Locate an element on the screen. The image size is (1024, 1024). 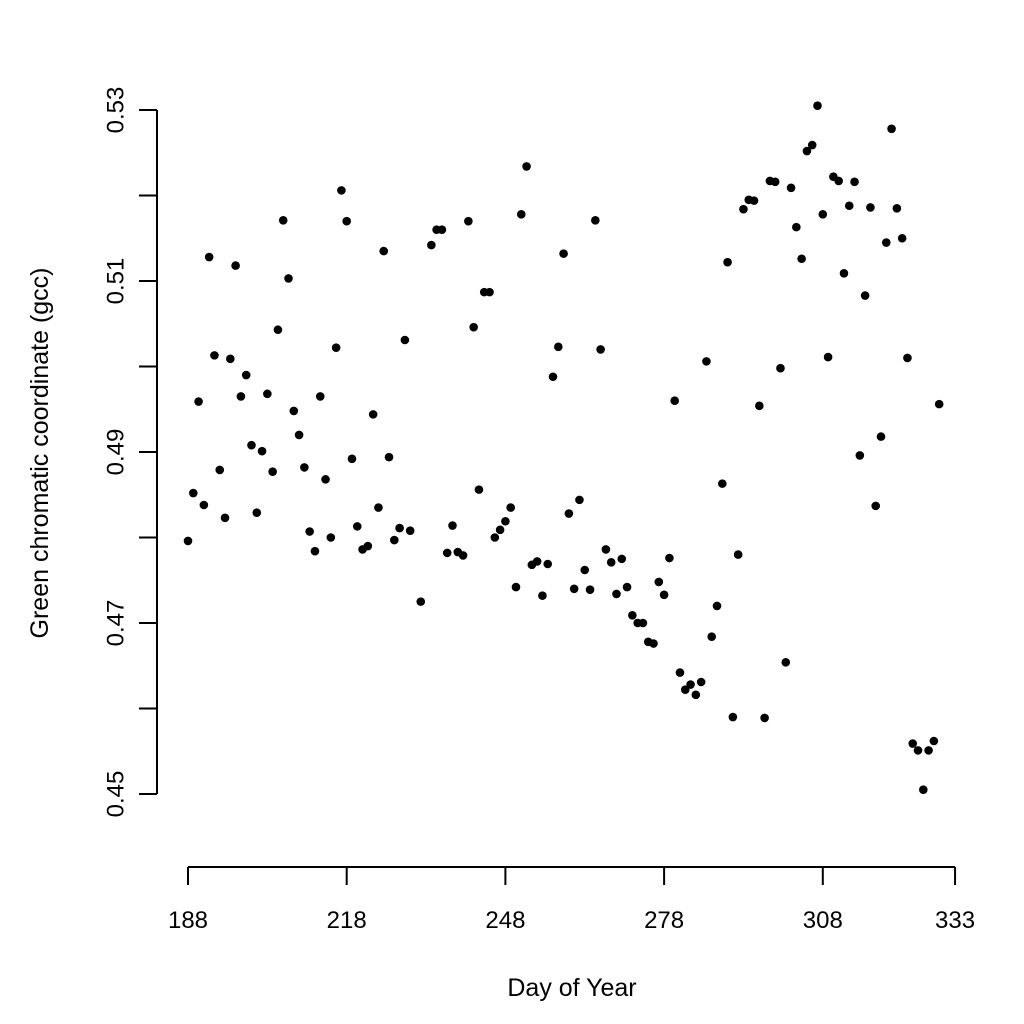
y-tick-label: 0.51 is located at coordinates (116, 281).